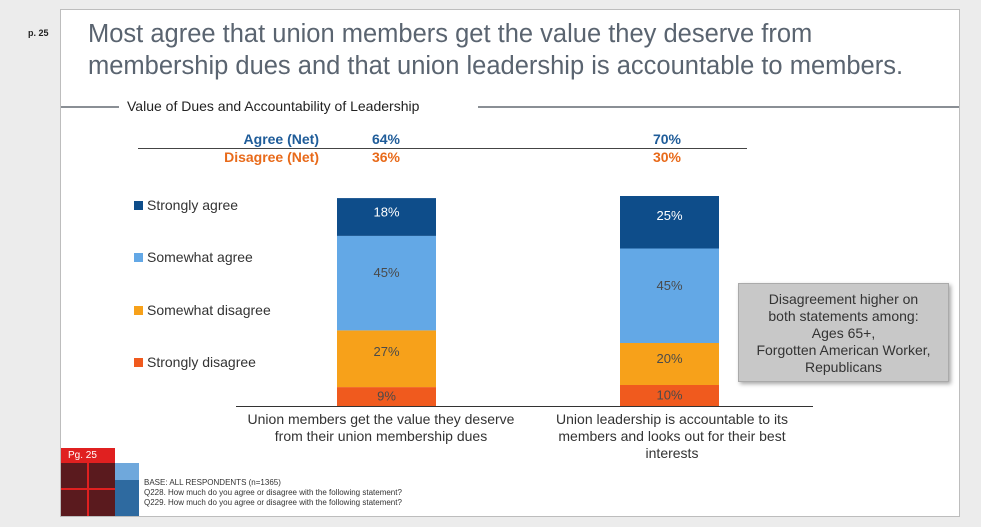 This screenshot has height=527, width=981. What do you see at coordinates (718, 107) in the screenshot?
I see `subtitle-rule-right` at bounding box center [718, 107].